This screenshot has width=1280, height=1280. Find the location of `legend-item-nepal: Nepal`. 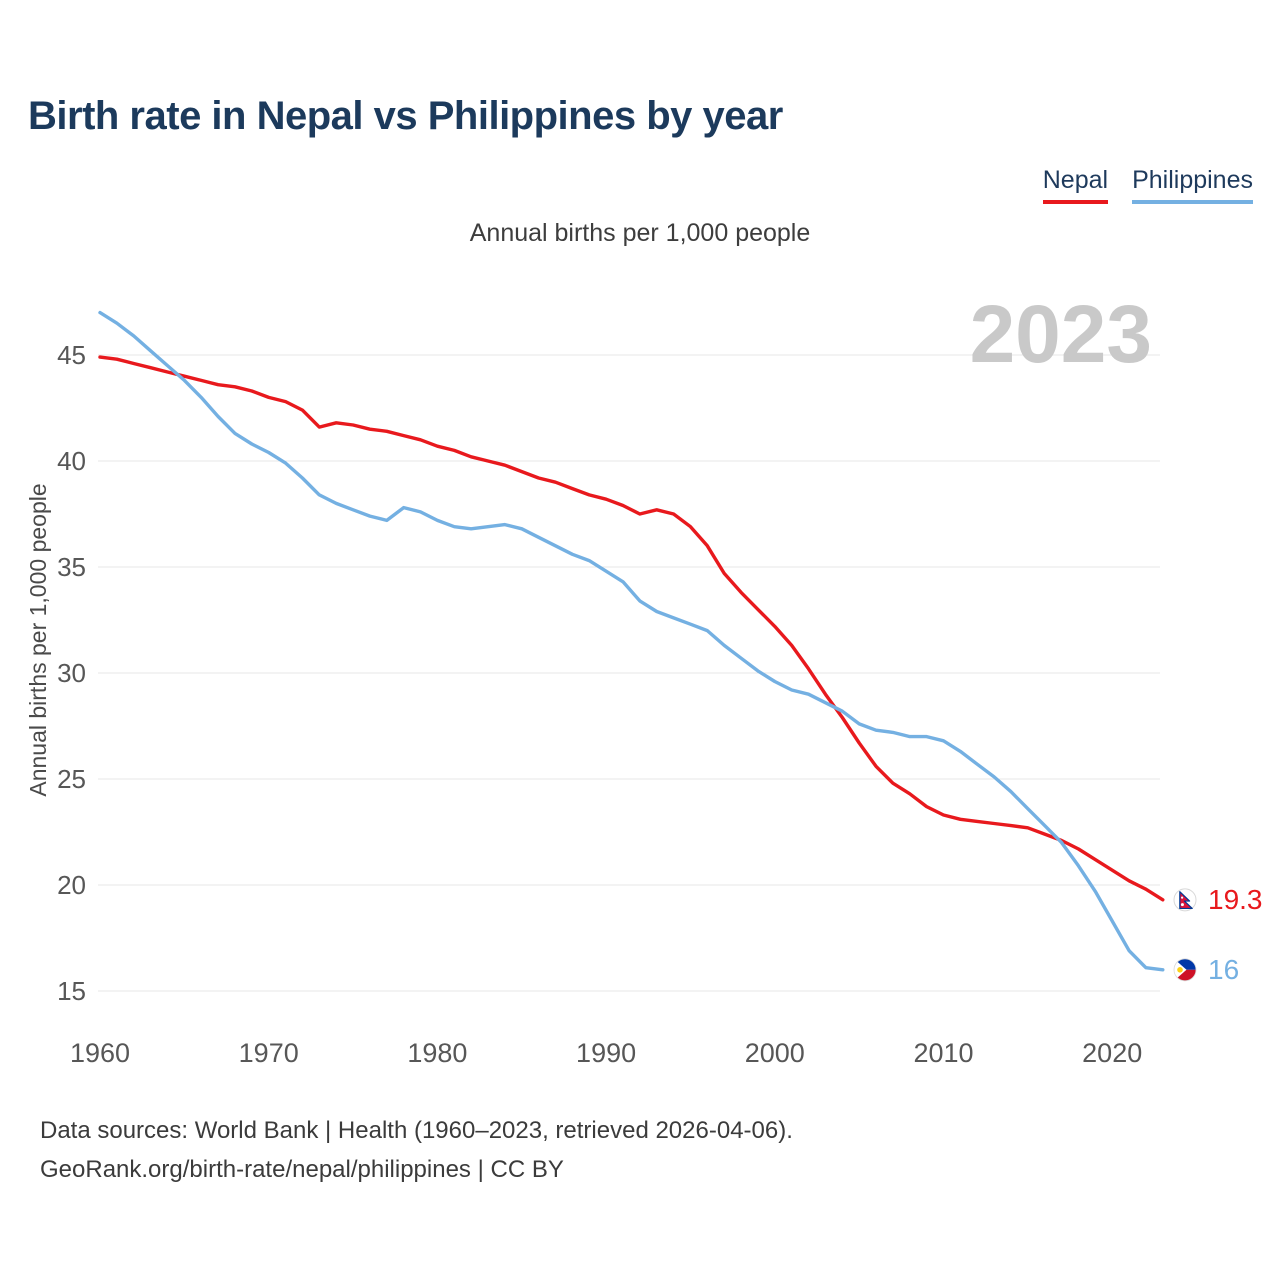

legend-item-nepal: Nepal is located at coordinates (1075, 185).